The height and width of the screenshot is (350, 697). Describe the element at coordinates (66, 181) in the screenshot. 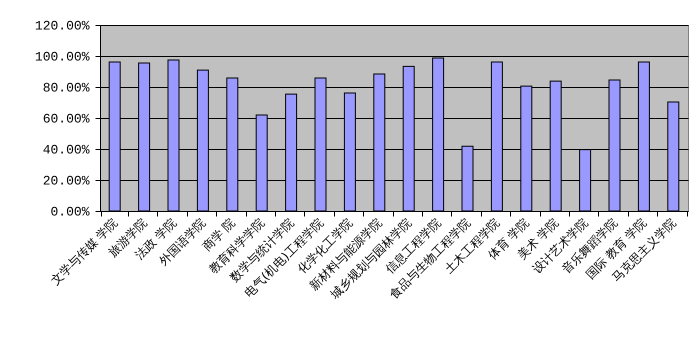

I see `y-tick-label: 20.00%` at that location.